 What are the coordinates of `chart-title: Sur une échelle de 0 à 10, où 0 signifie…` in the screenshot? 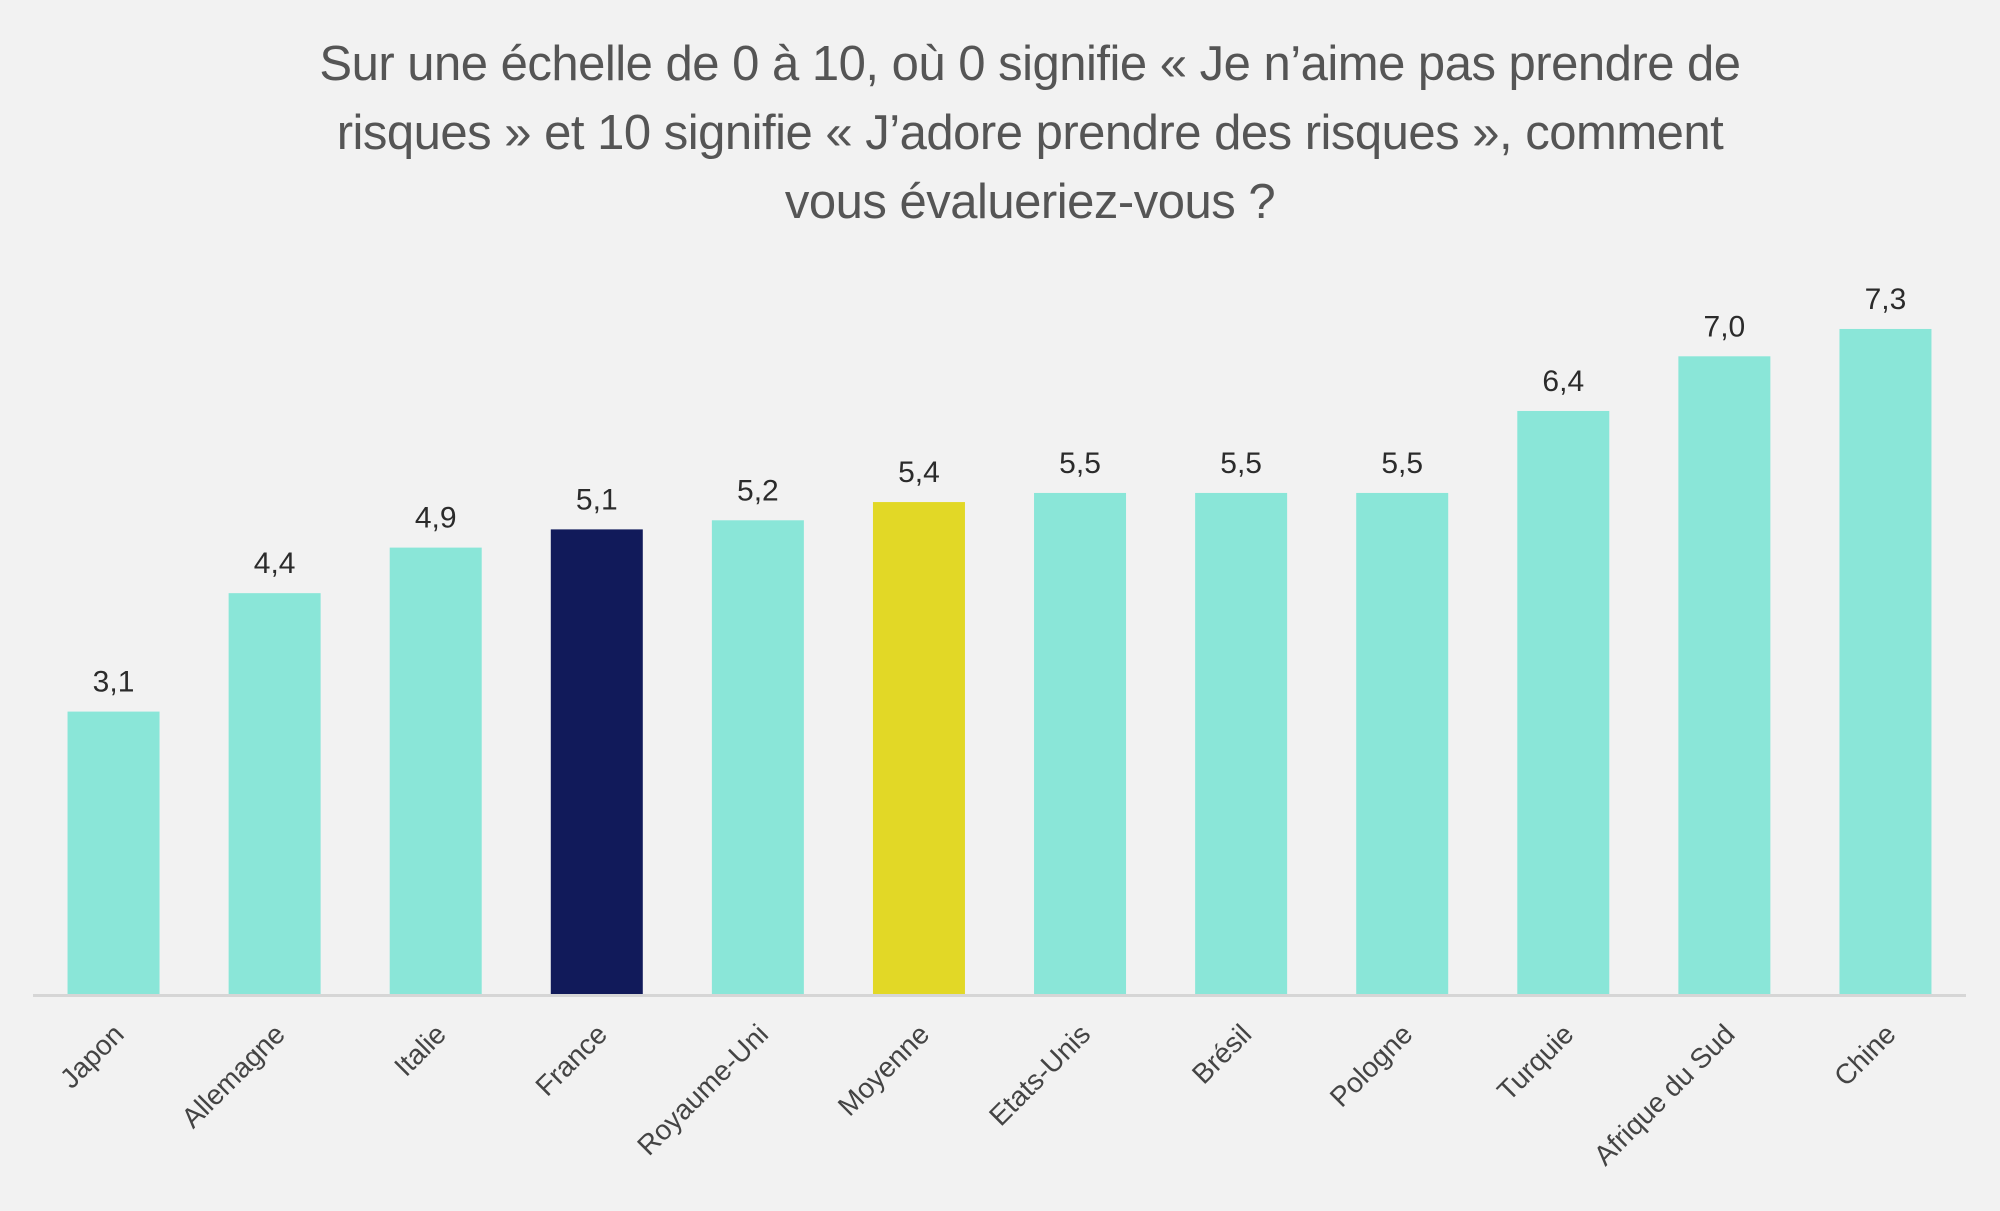 It's located at (1030, 133).